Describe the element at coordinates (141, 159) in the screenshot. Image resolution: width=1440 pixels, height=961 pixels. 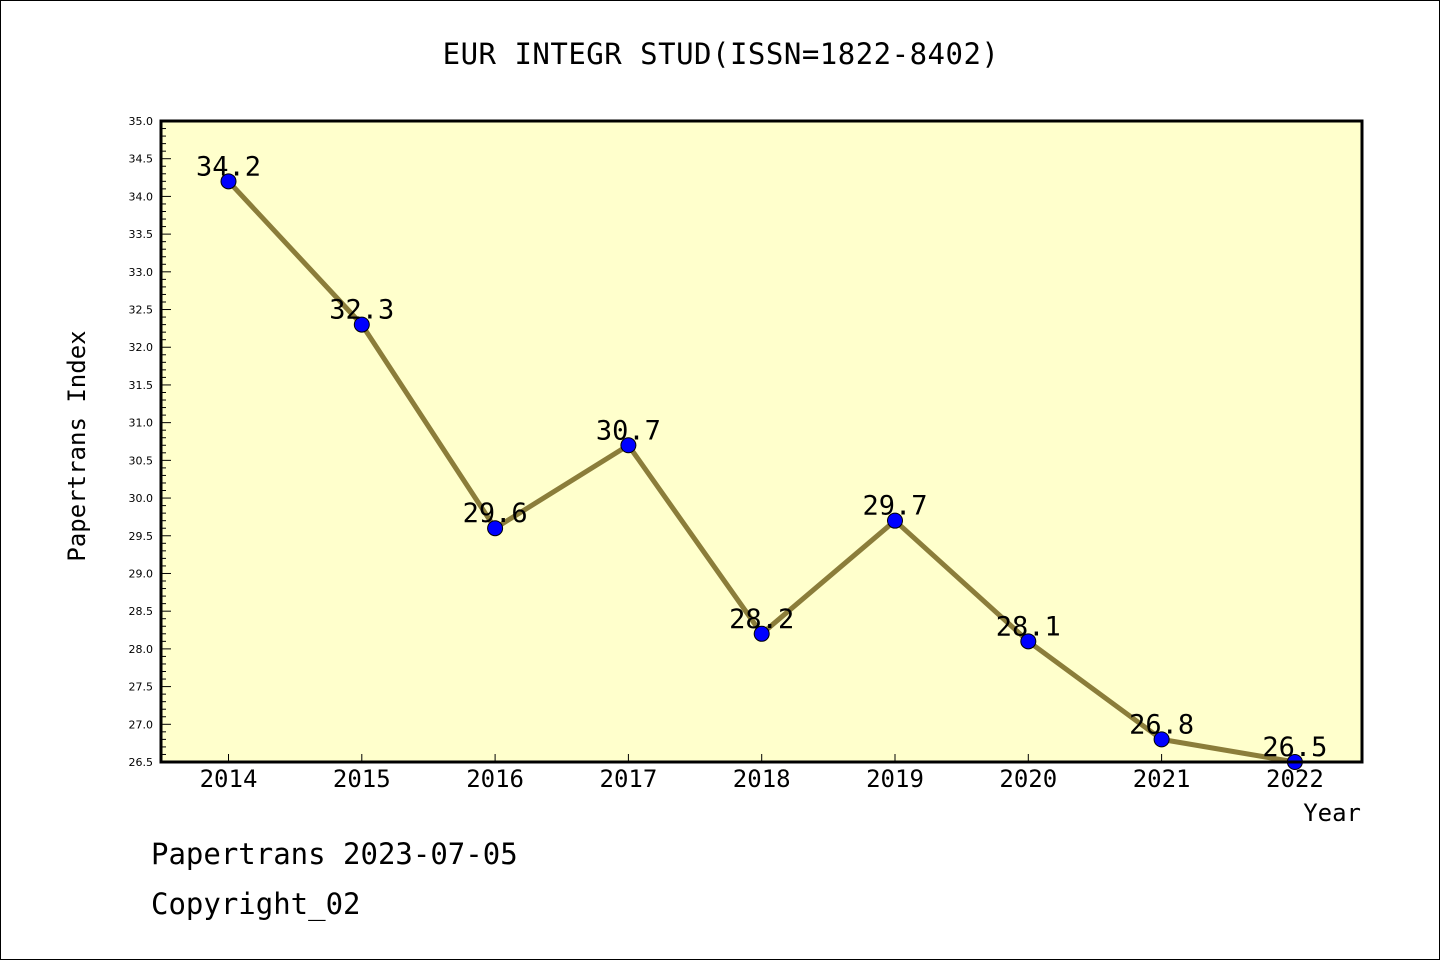
I see `y-tick-label: 34.5` at that location.